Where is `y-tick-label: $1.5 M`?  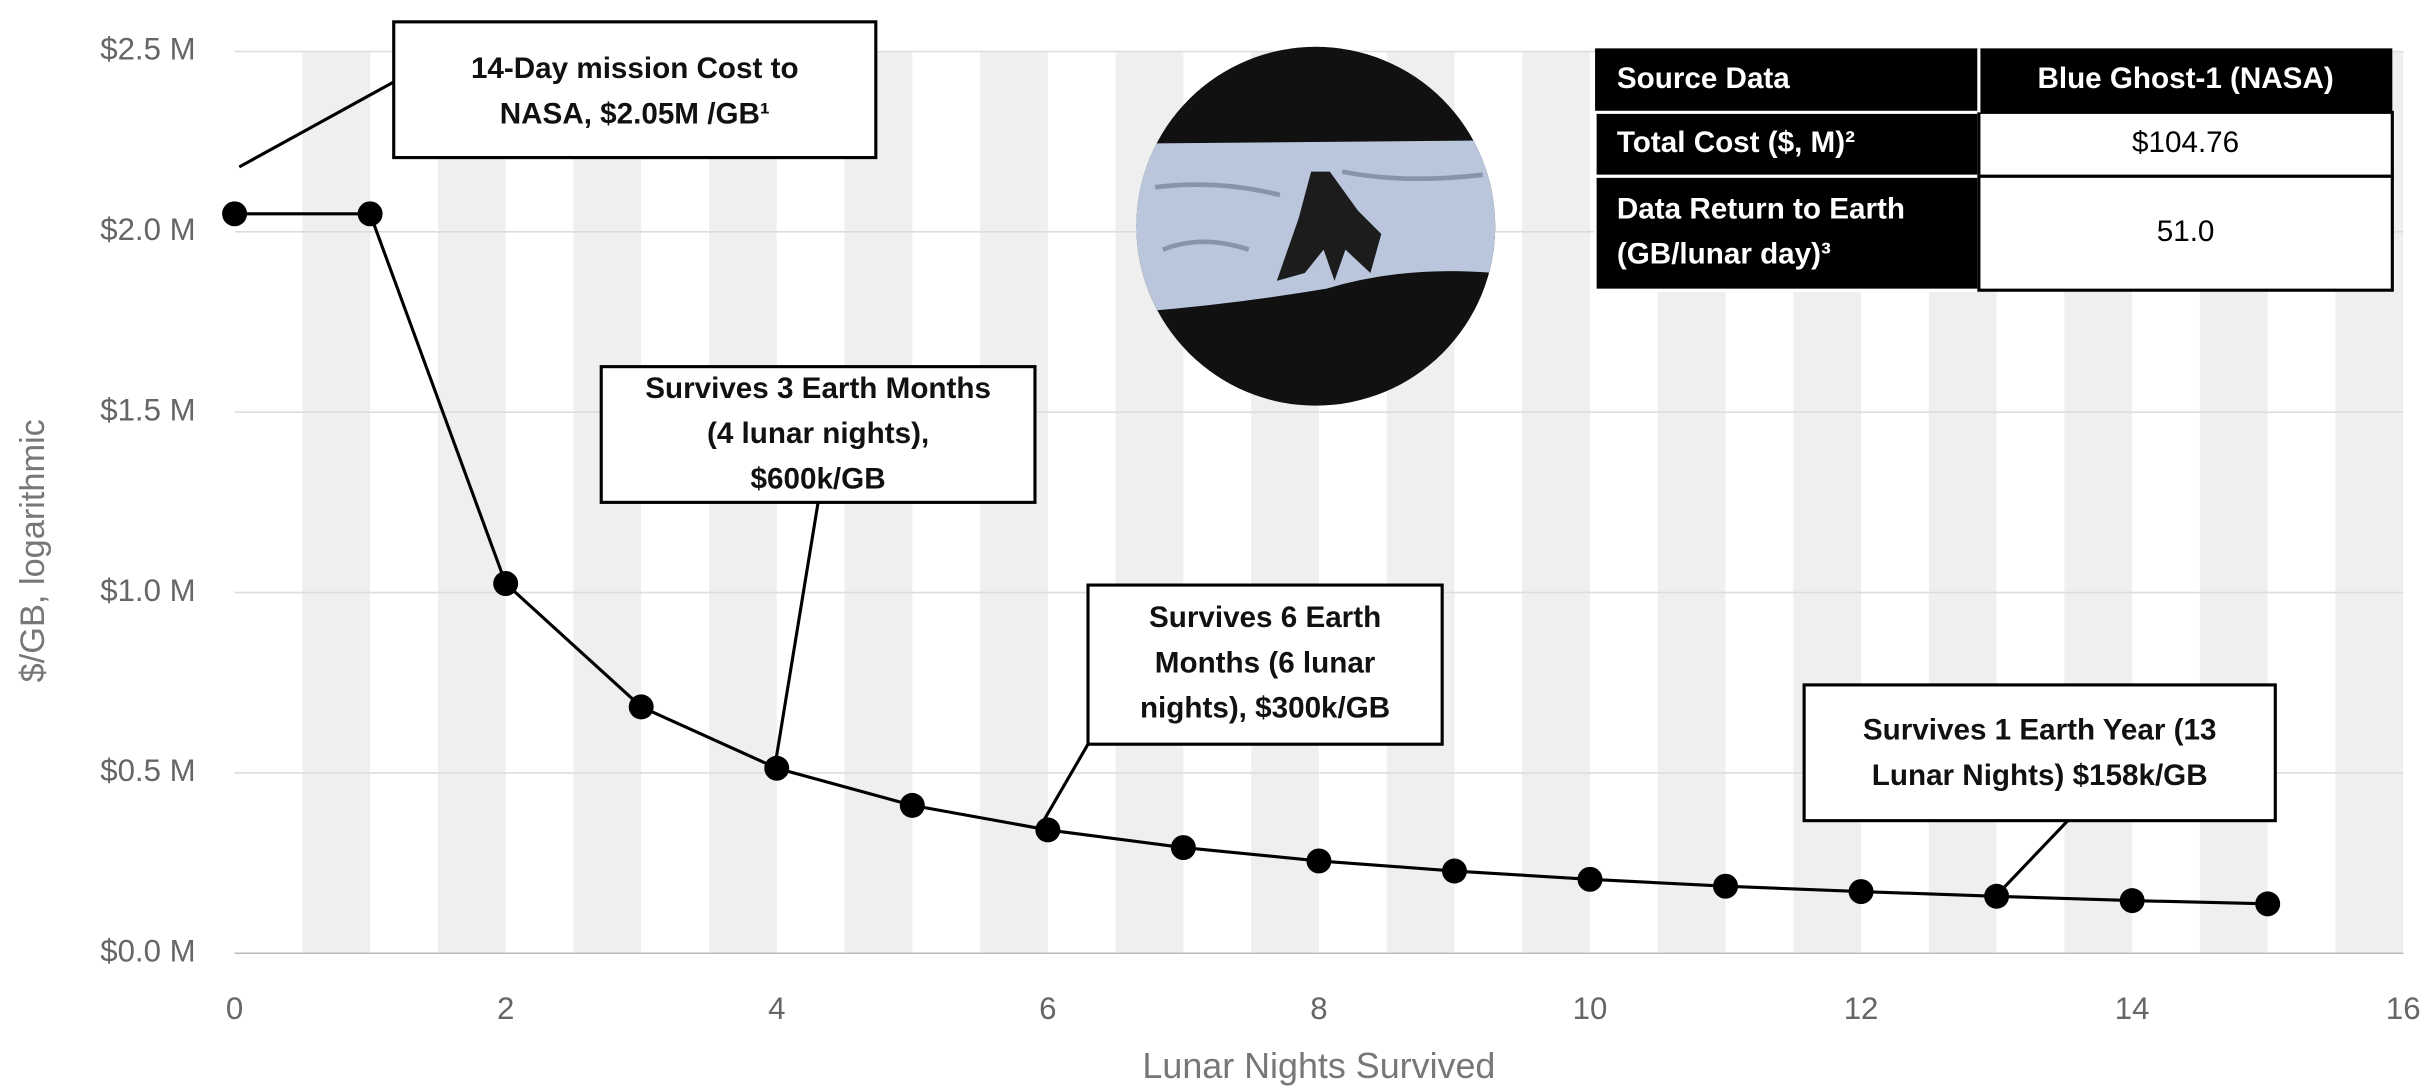 y-tick-label: $1.5 M is located at coordinates (147, 409).